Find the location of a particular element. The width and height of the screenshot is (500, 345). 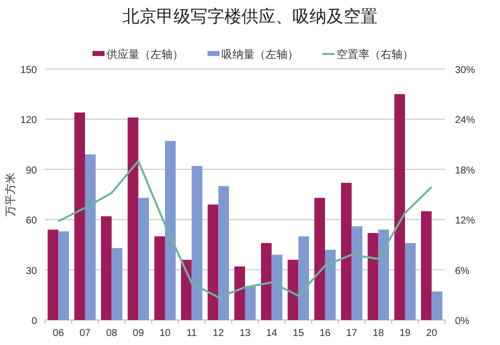

y-axis-title: 万平方米 is located at coordinates (10, 194).